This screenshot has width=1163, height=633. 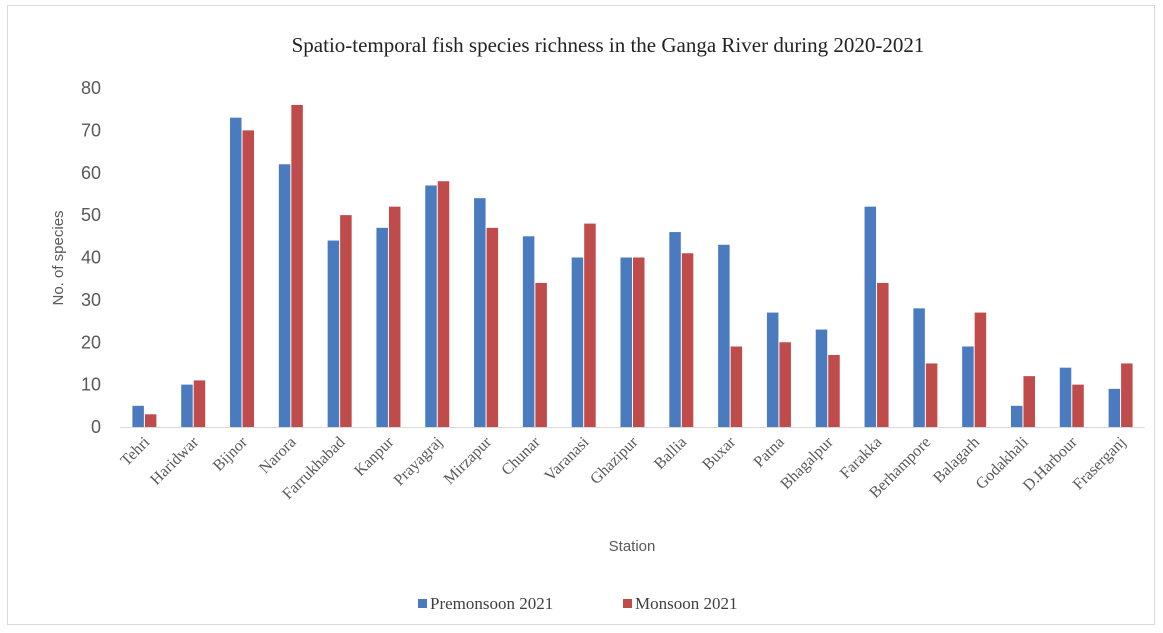 I want to click on bar-premonsoon-fraserganj, so click(x=1114, y=407).